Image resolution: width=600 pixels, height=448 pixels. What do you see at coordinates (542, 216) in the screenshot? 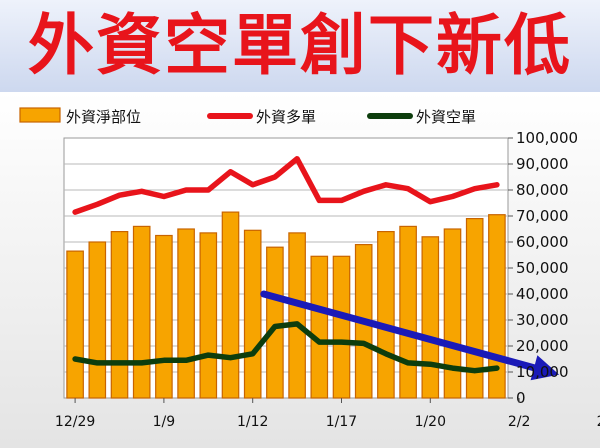
I see `y-tick-label: 70,000` at bounding box center [542, 216].